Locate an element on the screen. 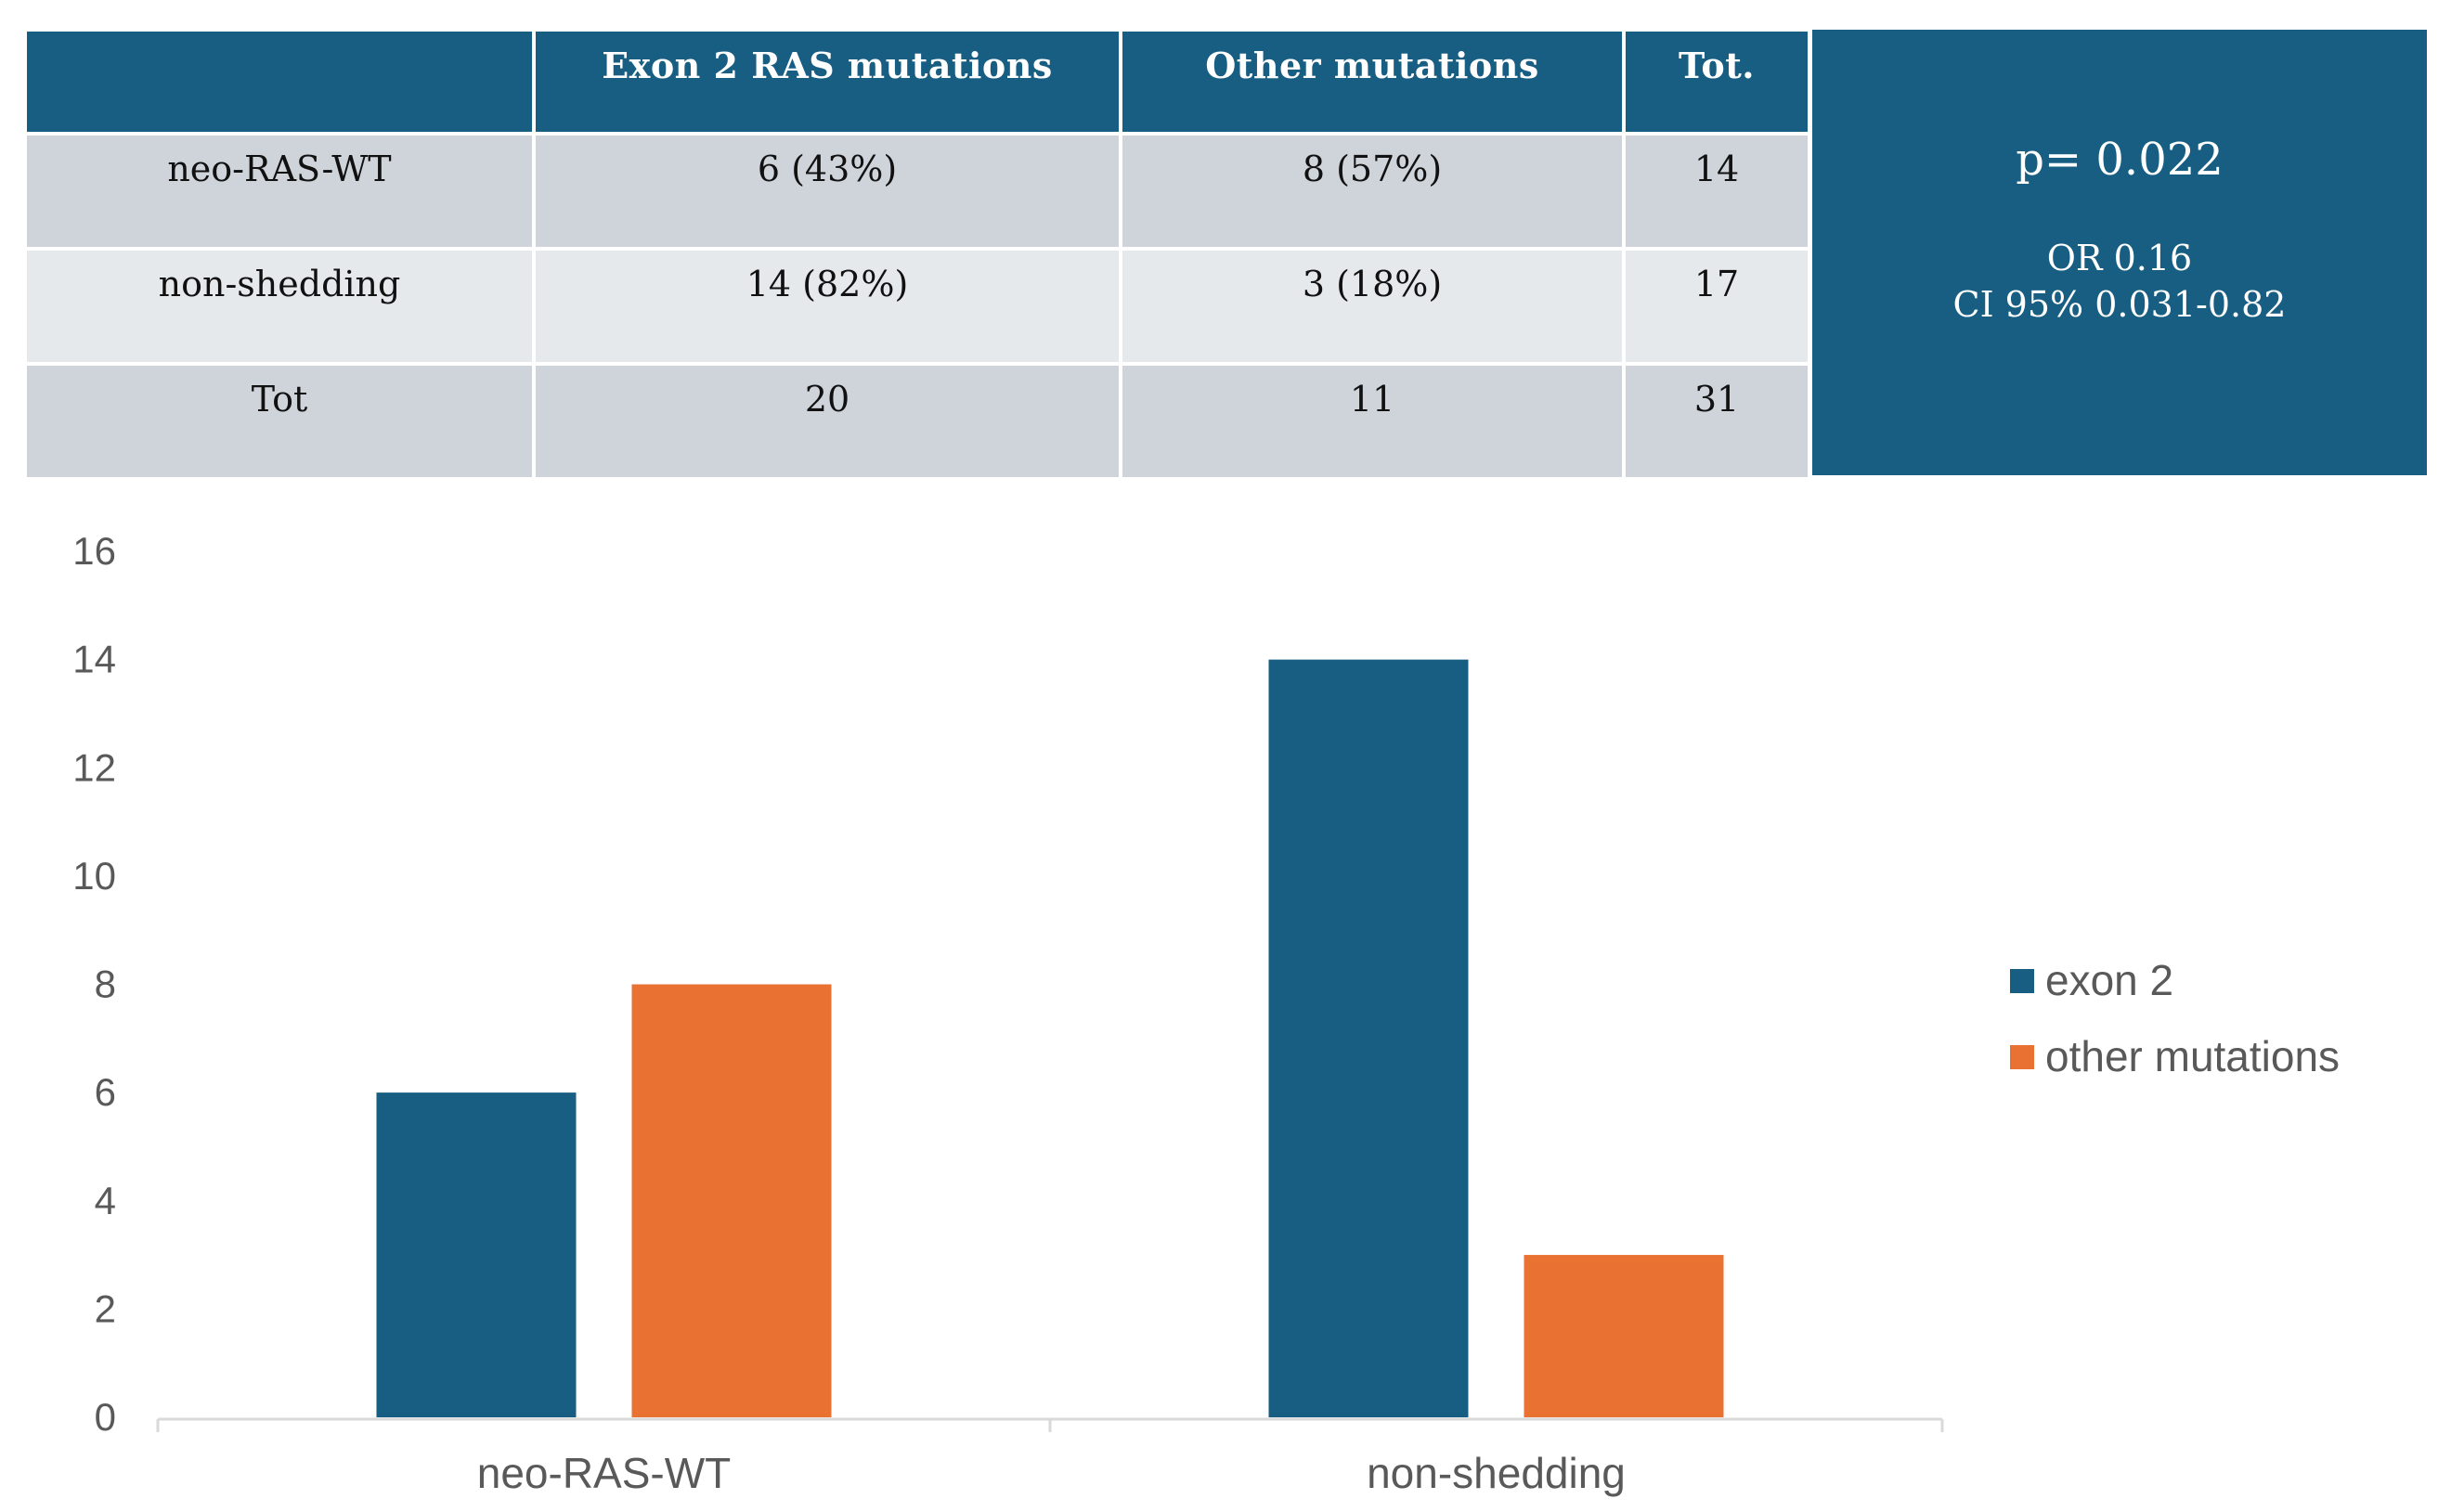 The width and height of the screenshot is (2451, 1512). cell-other: 3 (18%) is located at coordinates (1373, 306).